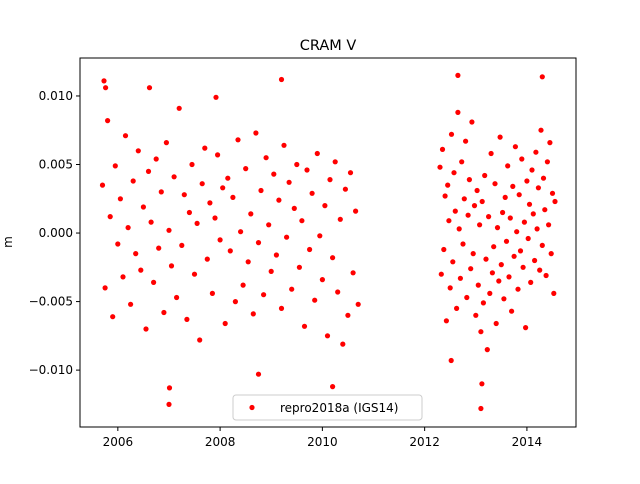 The width and height of the screenshot is (640, 484). I want to click on y-tick-label: −0.005, so click(51, 302).